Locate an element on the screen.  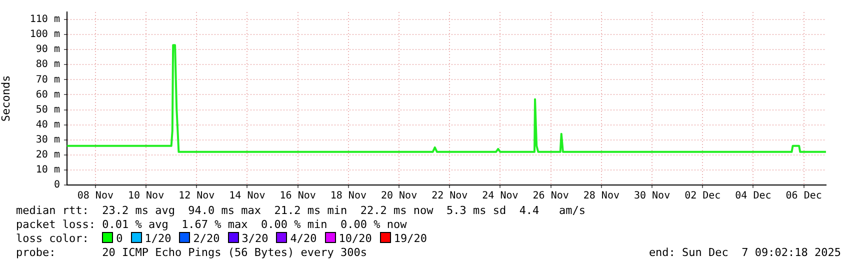
y-tick-label: 10 m is located at coordinates (48, 170).